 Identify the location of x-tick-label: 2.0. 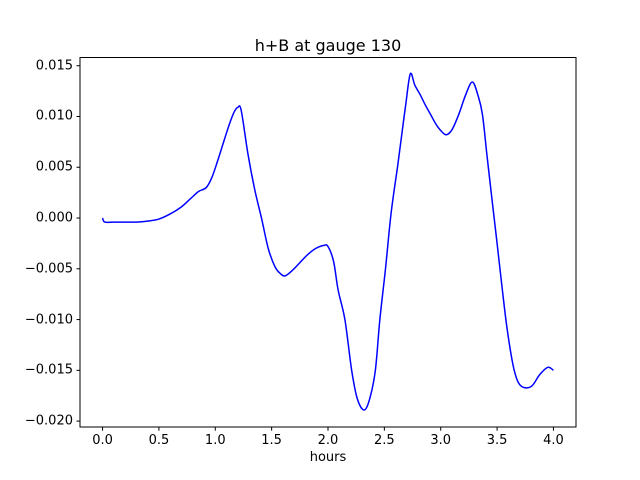
(328, 440).